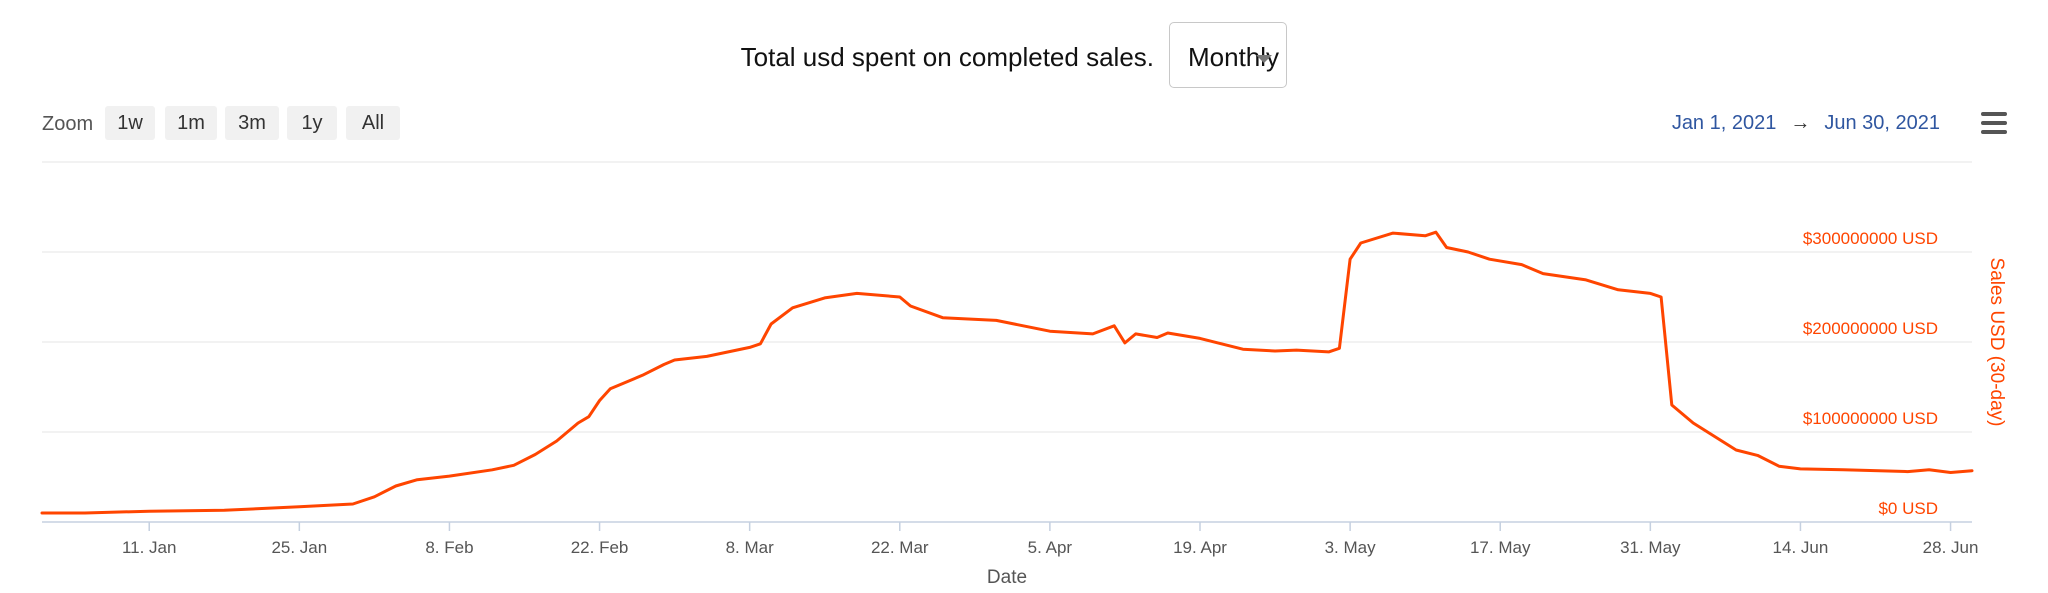  Describe the element at coordinates (130, 123) in the screenshot. I see `zoom-1w-button: 1w` at that location.